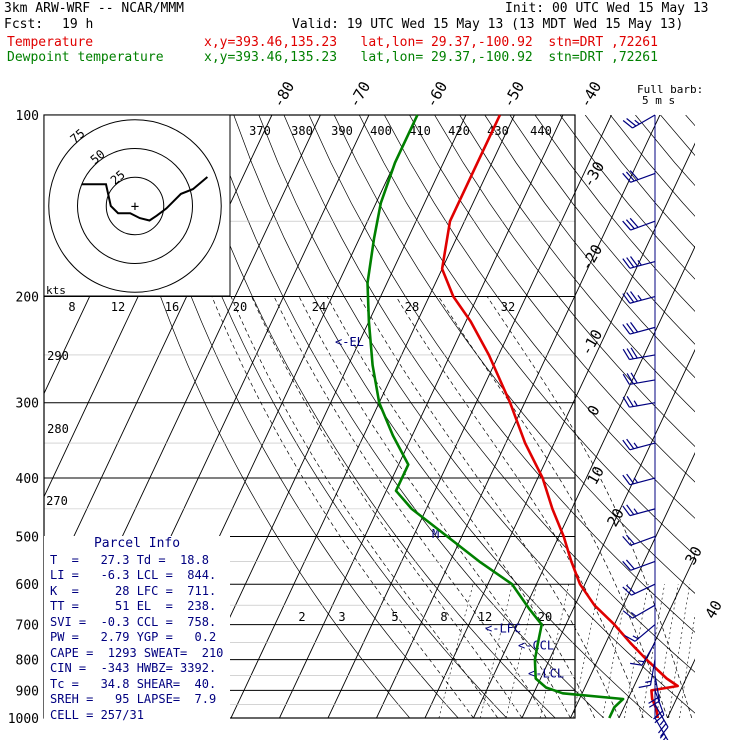  Describe the element at coordinates (118, 307) in the screenshot. I see `mixing-ratio-label: 12` at that location.